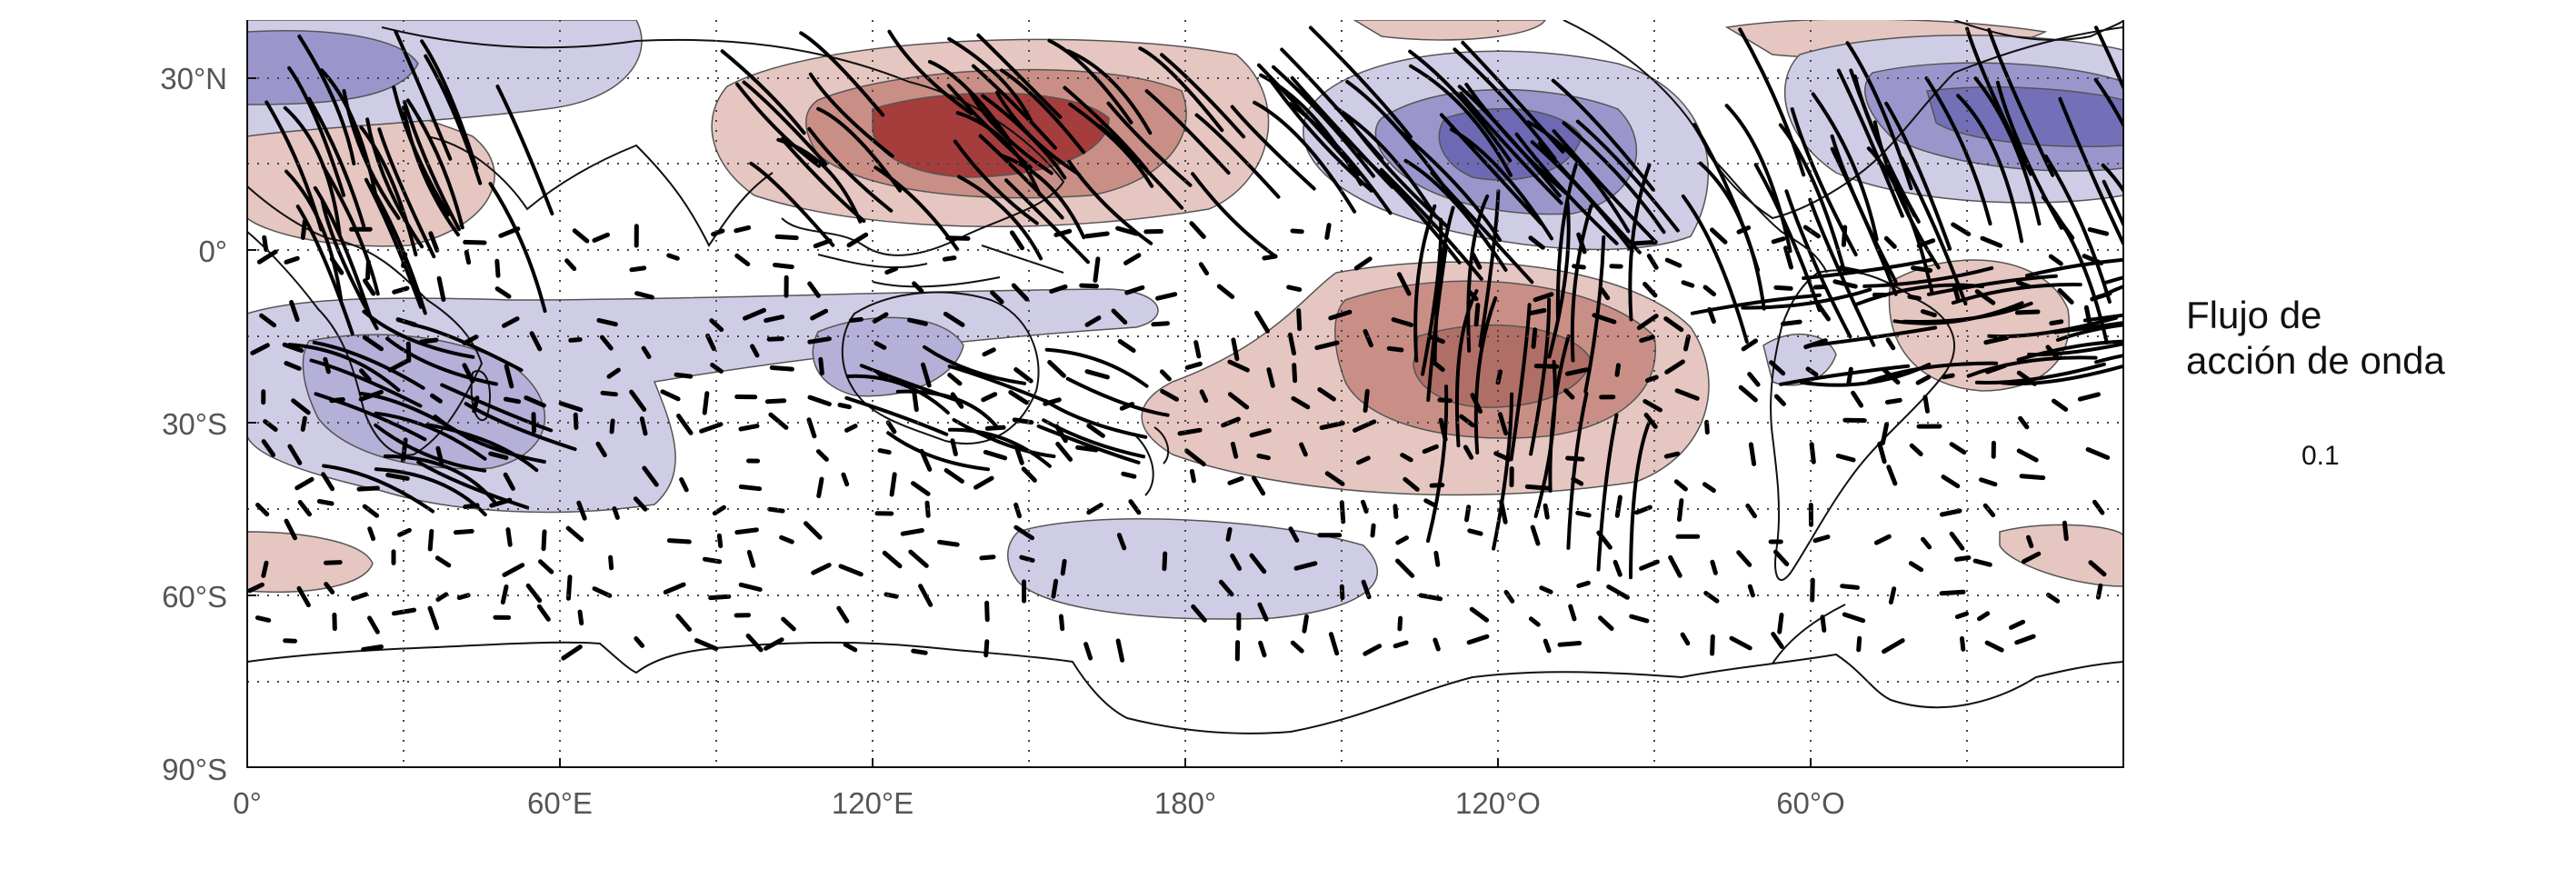 The width and height of the screenshot is (2576, 889). I want to click on lat-tick-label: 30°S, so click(194, 424).